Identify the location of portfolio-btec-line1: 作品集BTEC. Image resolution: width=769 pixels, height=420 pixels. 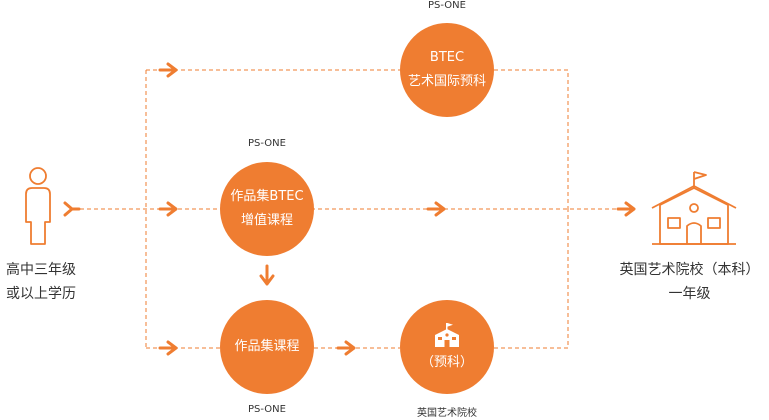
(267, 196).